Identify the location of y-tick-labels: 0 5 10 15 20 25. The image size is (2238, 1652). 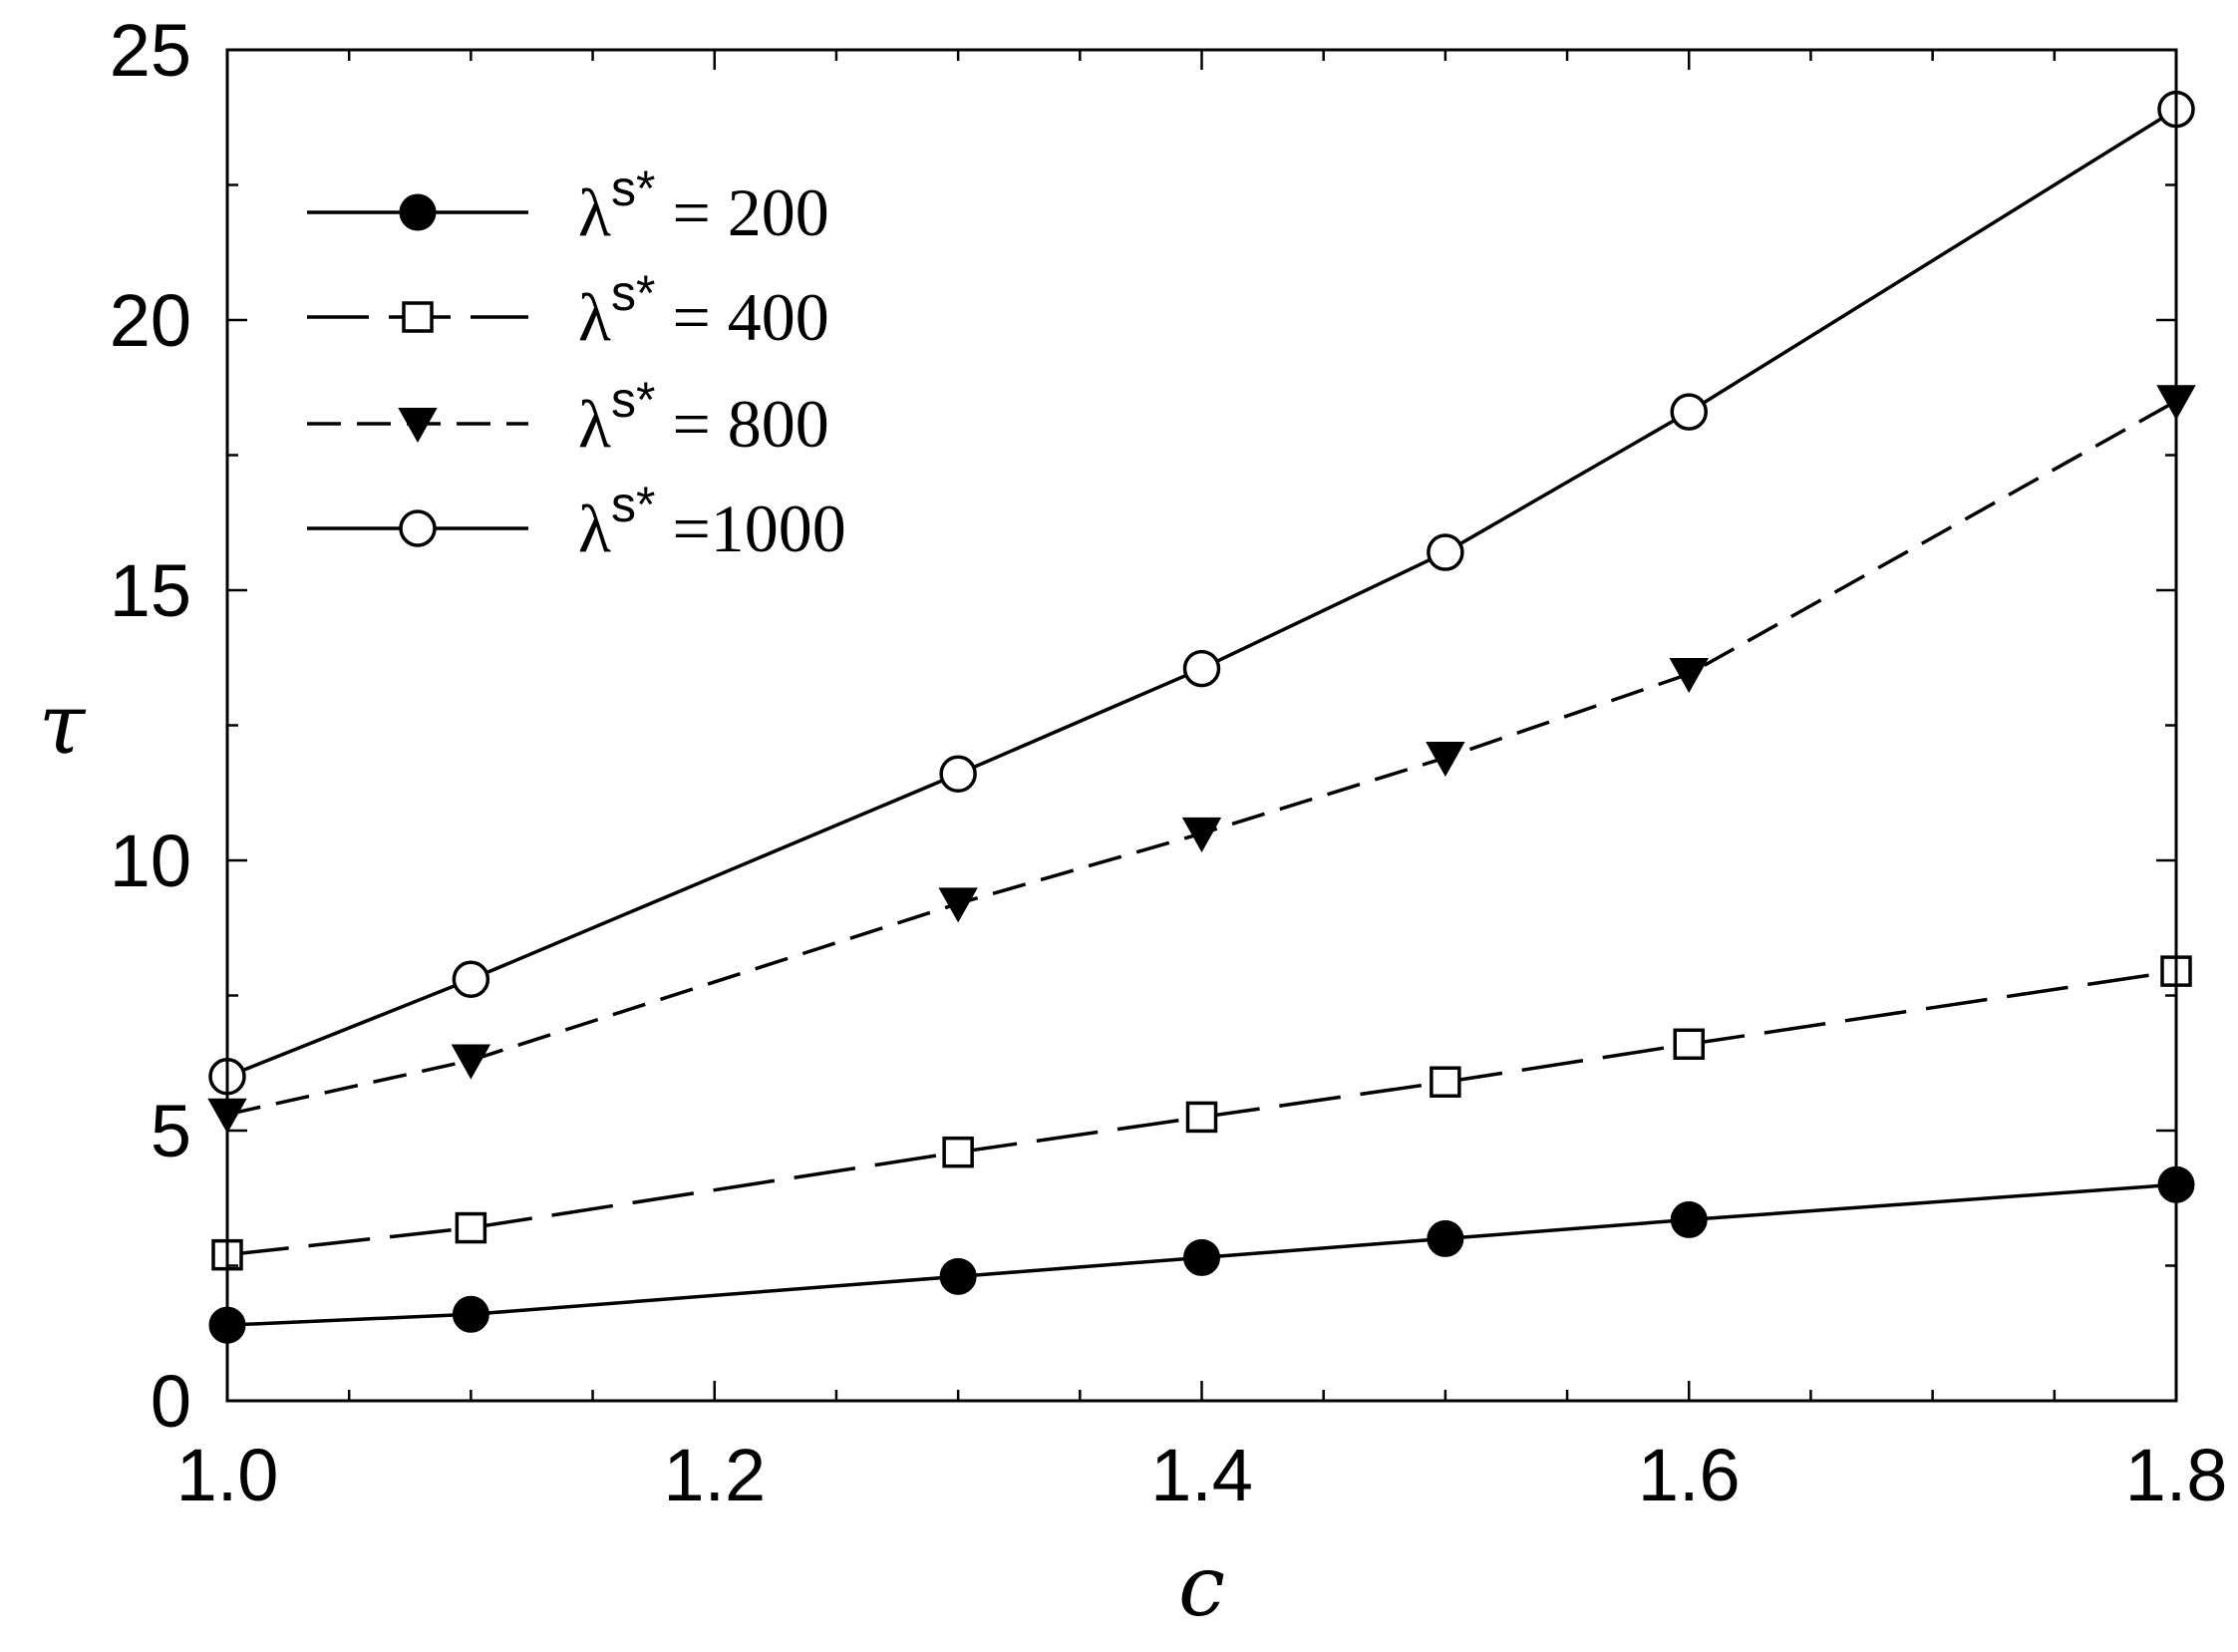
(150, 726).